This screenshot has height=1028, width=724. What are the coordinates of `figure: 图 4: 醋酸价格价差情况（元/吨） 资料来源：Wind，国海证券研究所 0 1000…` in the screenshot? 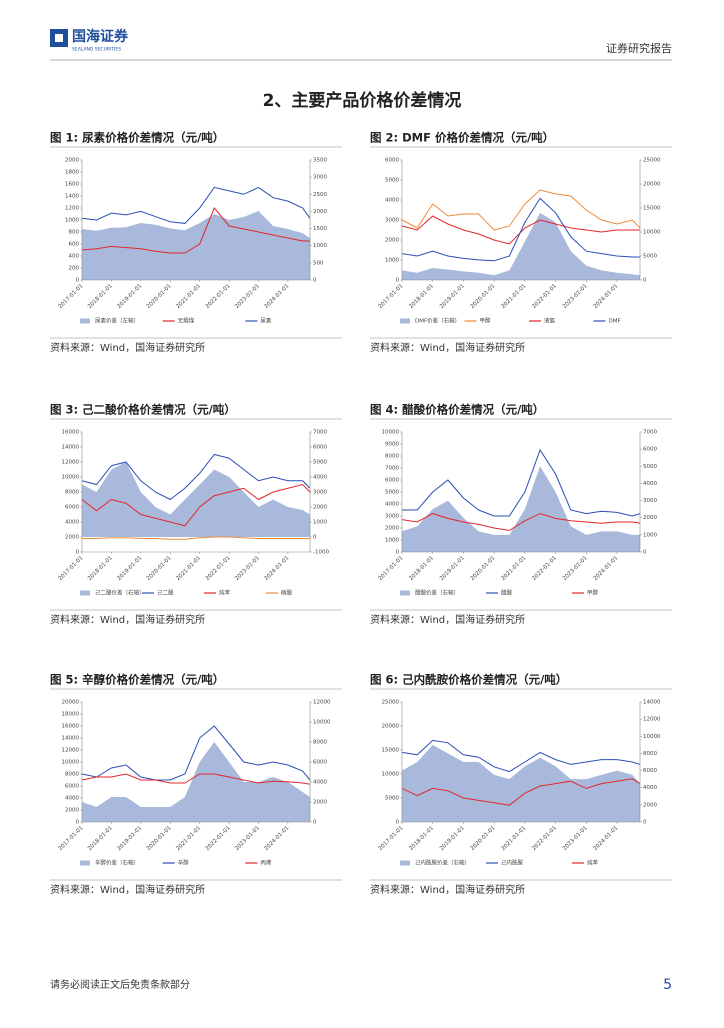 It's located at (521, 514).